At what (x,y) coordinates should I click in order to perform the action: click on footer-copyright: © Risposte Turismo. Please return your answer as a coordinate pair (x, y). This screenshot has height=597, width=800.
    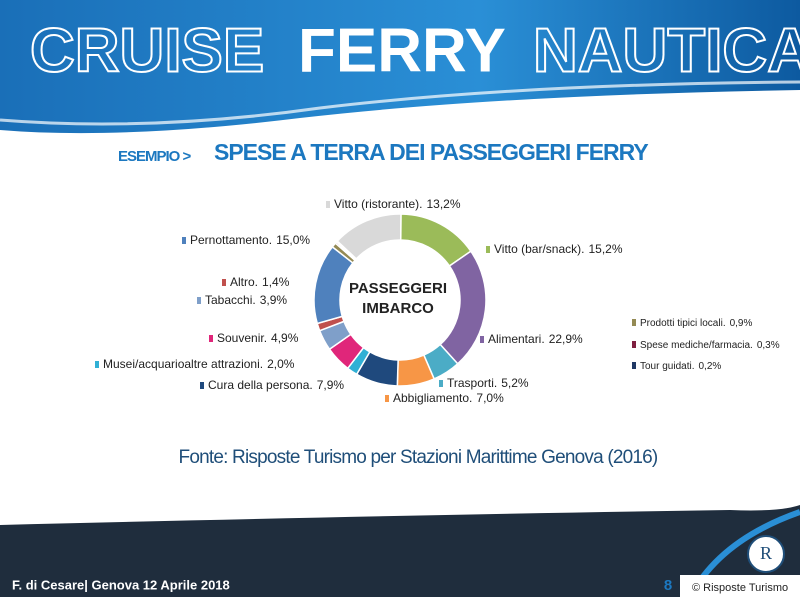
    Looking at the image, I should click on (740, 588).